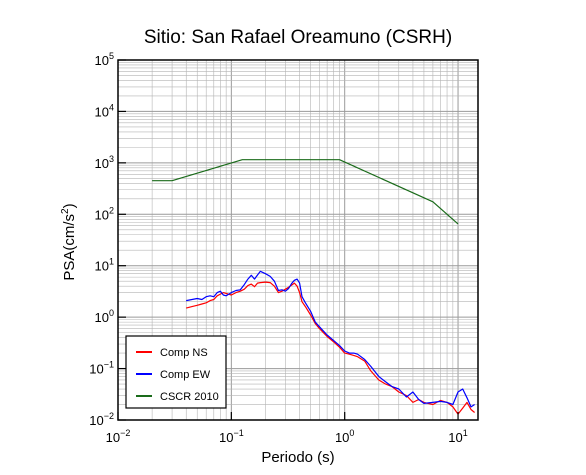 Image resolution: width=586 pixels, height=475 pixels. What do you see at coordinates (111, 159) in the screenshot?
I see `y-tick-label-exponent: 3` at bounding box center [111, 159].